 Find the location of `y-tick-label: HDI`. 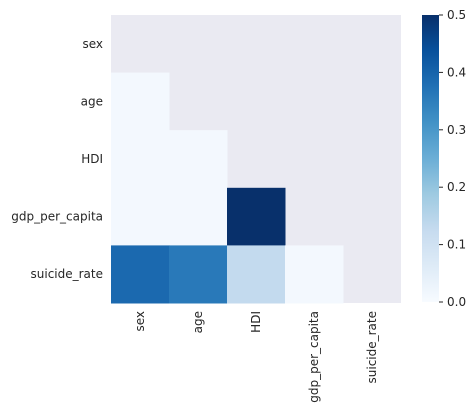

y-tick-label: HDI is located at coordinates (92, 159).